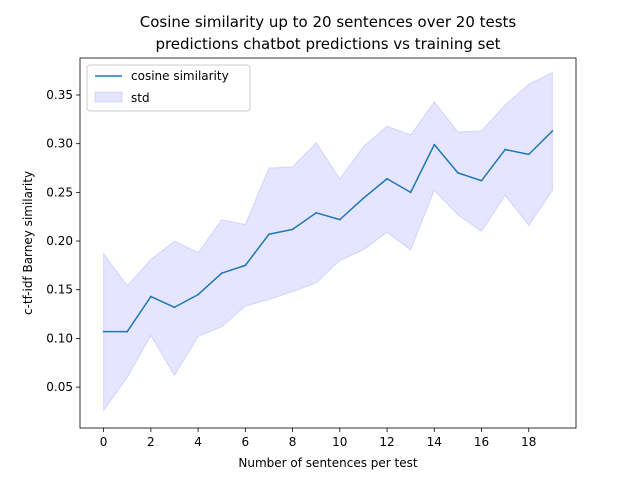 The width and height of the screenshot is (640, 480). I want to click on legend-entry-line: cosine similarity, so click(180, 76).